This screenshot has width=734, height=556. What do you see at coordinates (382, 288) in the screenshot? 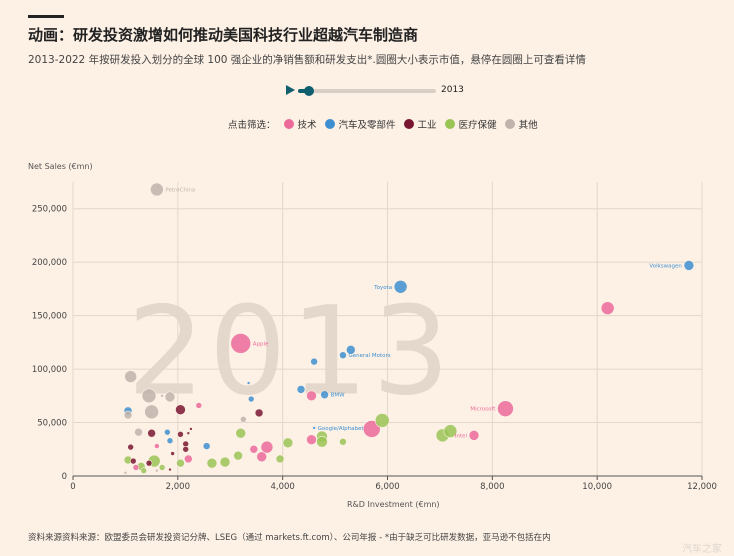
I see `bubble-label: Toyota` at bounding box center [382, 288].